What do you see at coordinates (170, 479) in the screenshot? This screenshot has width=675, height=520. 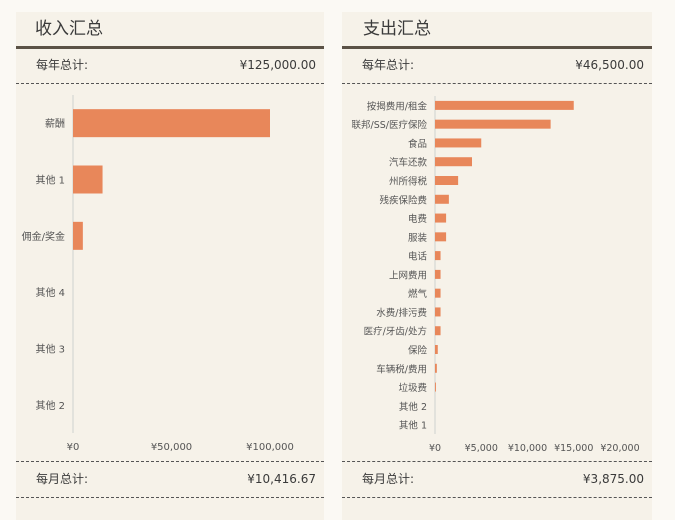 I see `income-monthly-row: 每月总计: ¥10,416.67` at bounding box center [170, 479].